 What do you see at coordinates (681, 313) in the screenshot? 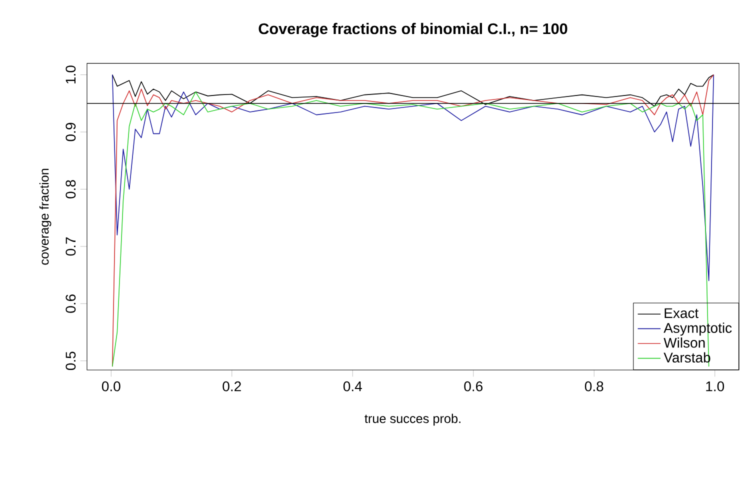
I see `legend-label: Exact` at bounding box center [681, 313].